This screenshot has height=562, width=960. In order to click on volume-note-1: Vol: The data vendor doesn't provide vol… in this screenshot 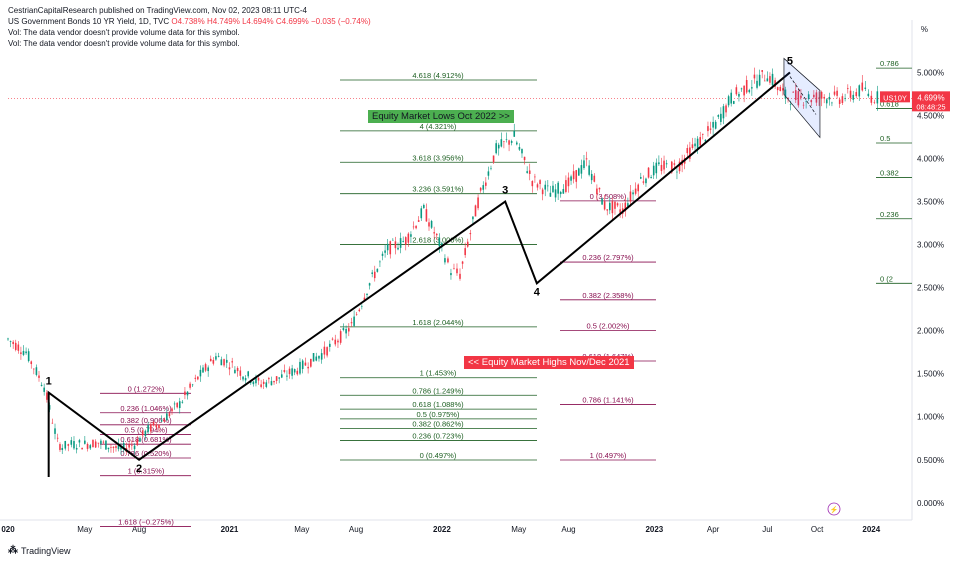, I will do `click(124, 32)`.